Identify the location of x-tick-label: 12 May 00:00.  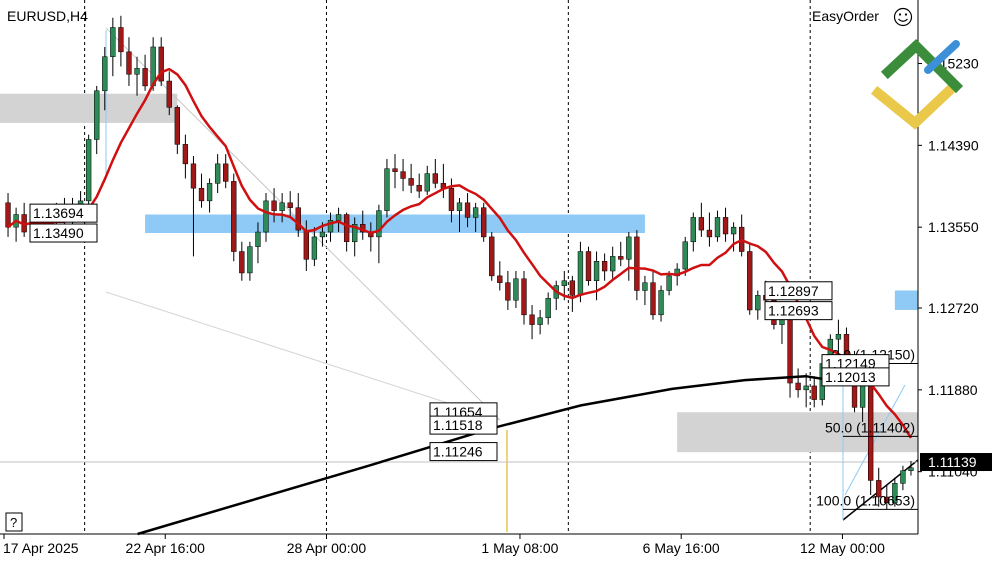
(842, 548).